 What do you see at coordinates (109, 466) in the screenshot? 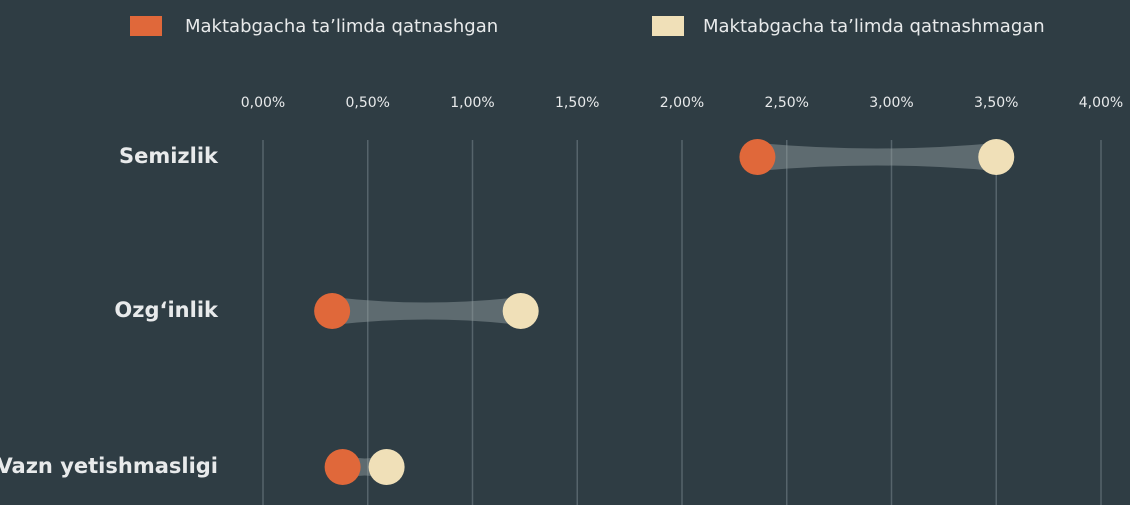
I see `category-label: Vazn yetishmasligi` at bounding box center [109, 466].